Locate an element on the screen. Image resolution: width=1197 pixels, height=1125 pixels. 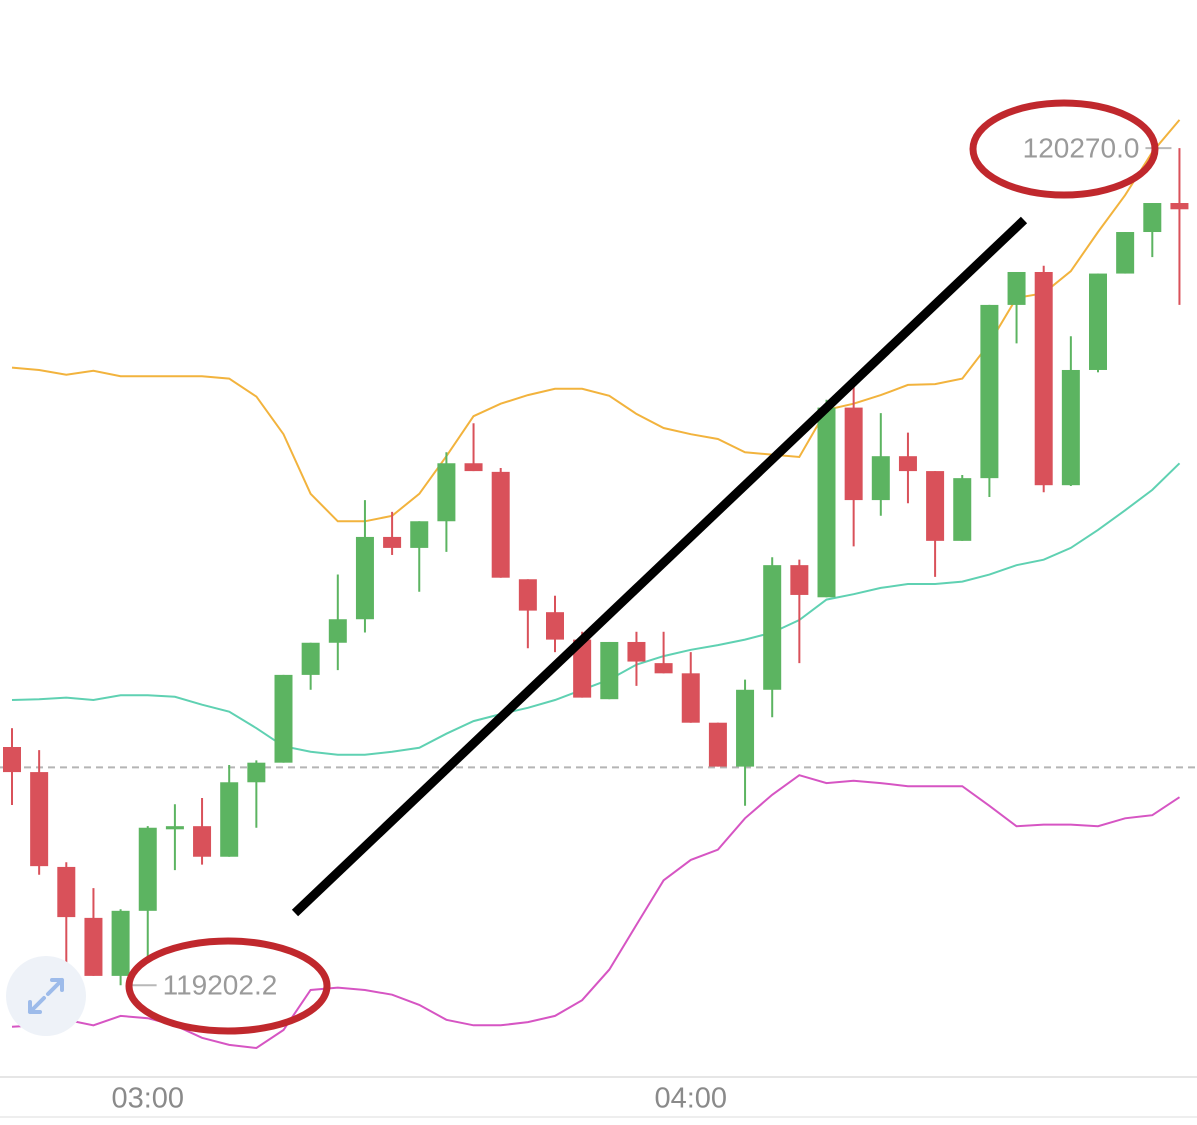
x-tick-label: 03:00 is located at coordinates (147, 1099).